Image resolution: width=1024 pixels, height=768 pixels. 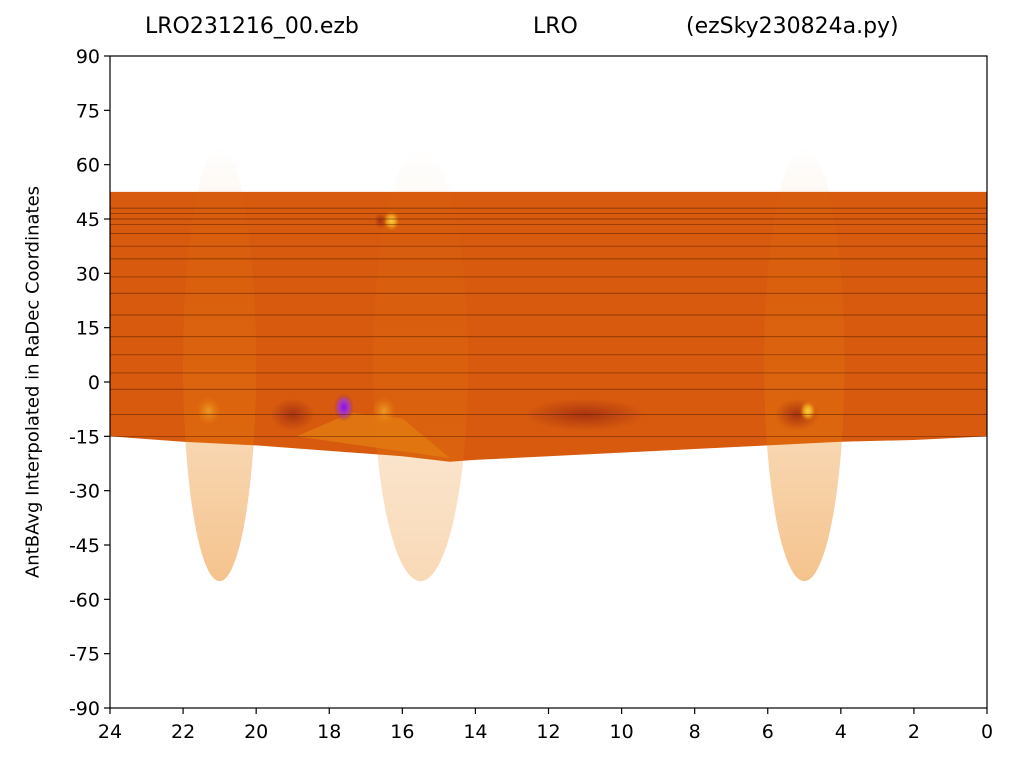 What do you see at coordinates (914, 732) in the screenshot?
I see `x-tick-label: 2` at bounding box center [914, 732].